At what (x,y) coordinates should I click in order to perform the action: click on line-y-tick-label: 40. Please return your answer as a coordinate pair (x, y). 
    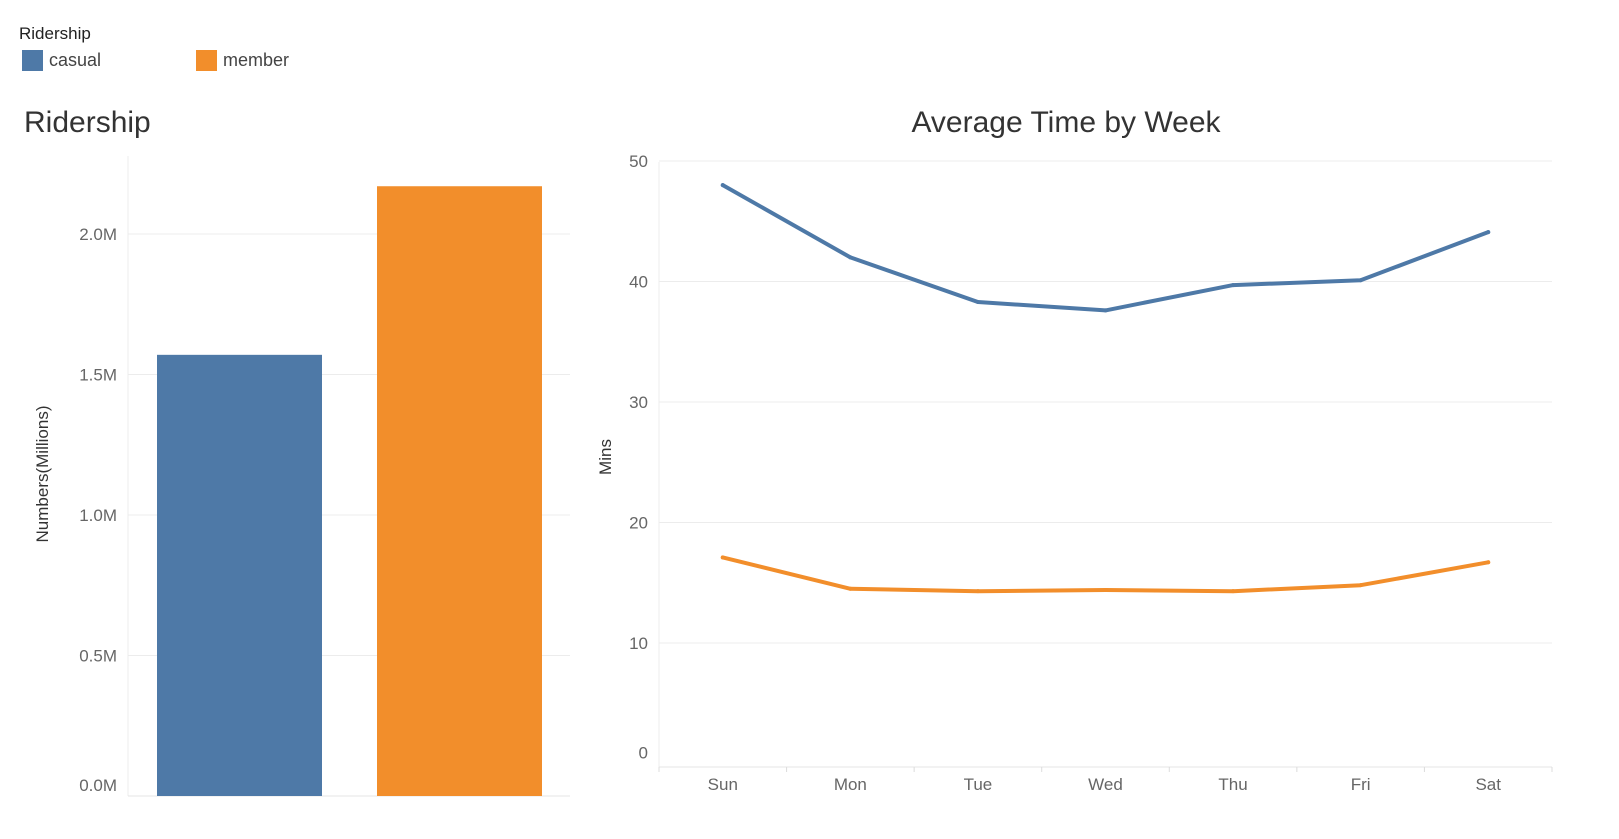
    Looking at the image, I should click on (638, 282).